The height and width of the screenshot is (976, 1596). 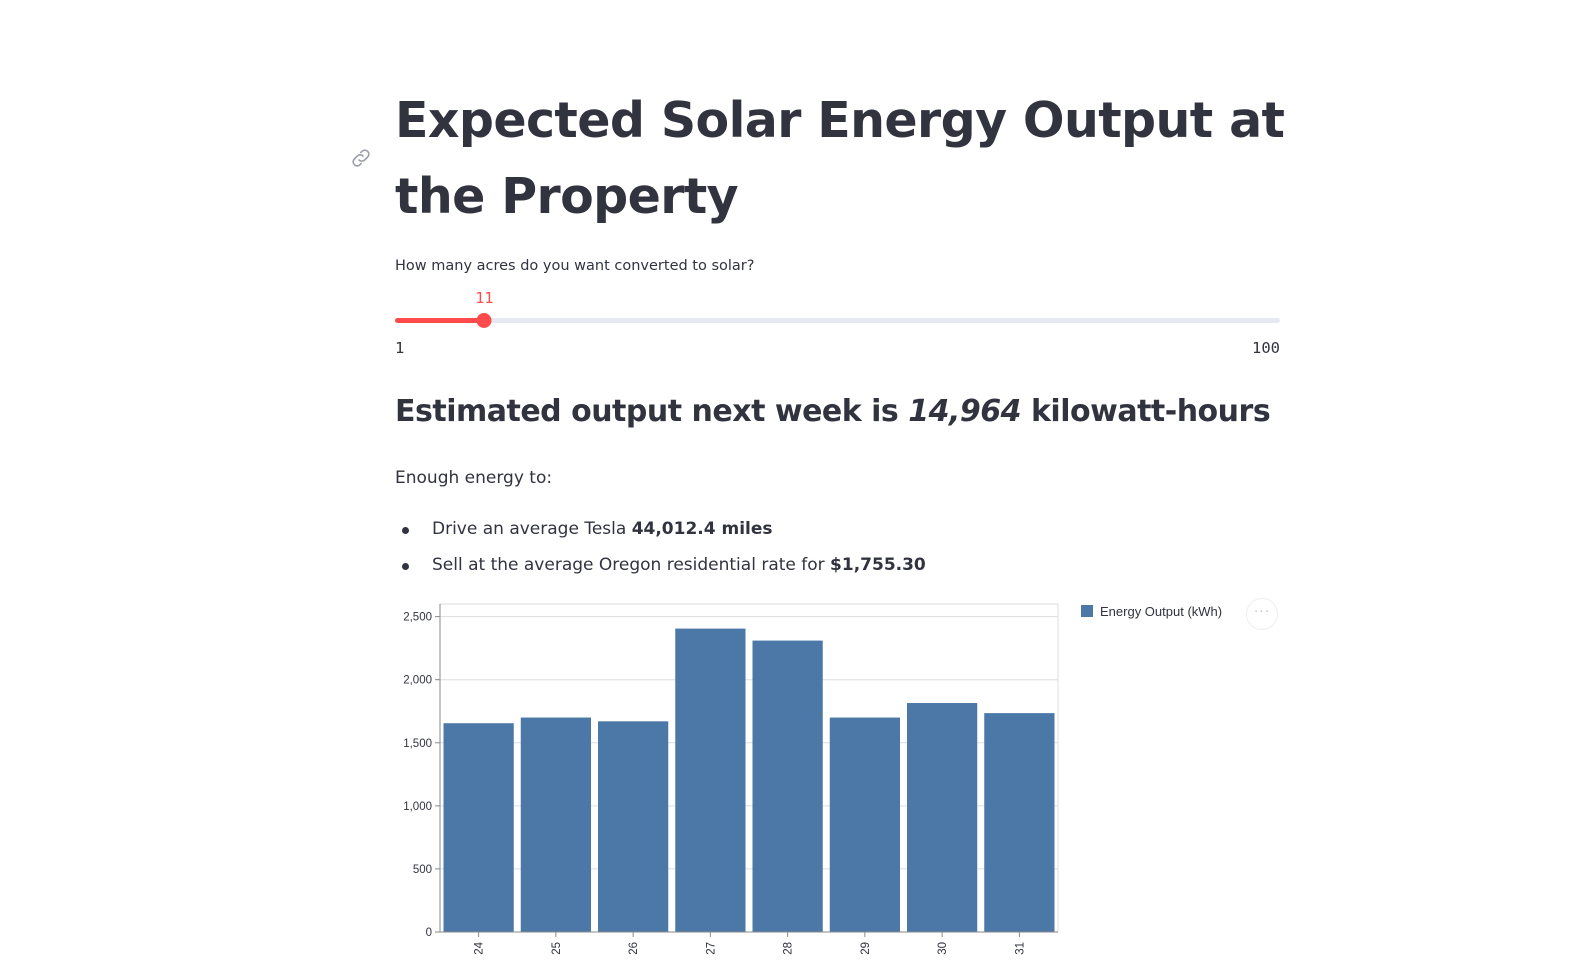 What do you see at coordinates (837, 320) in the screenshot?
I see `acres-slider-track` at bounding box center [837, 320].